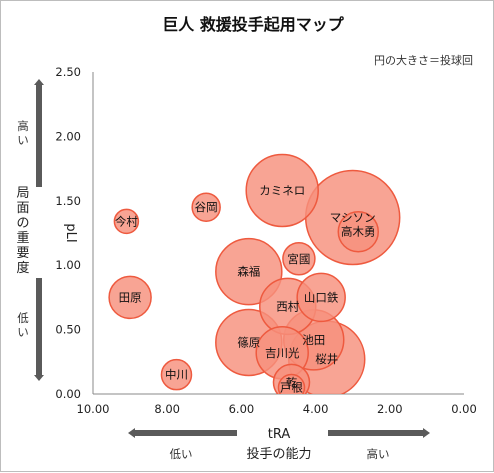 The height and width of the screenshot is (473, 494). Describe the element at coordinates (253, 24) in the screenshot. I see `chart-title: 巨人 救援投手起用マップ` at that location.